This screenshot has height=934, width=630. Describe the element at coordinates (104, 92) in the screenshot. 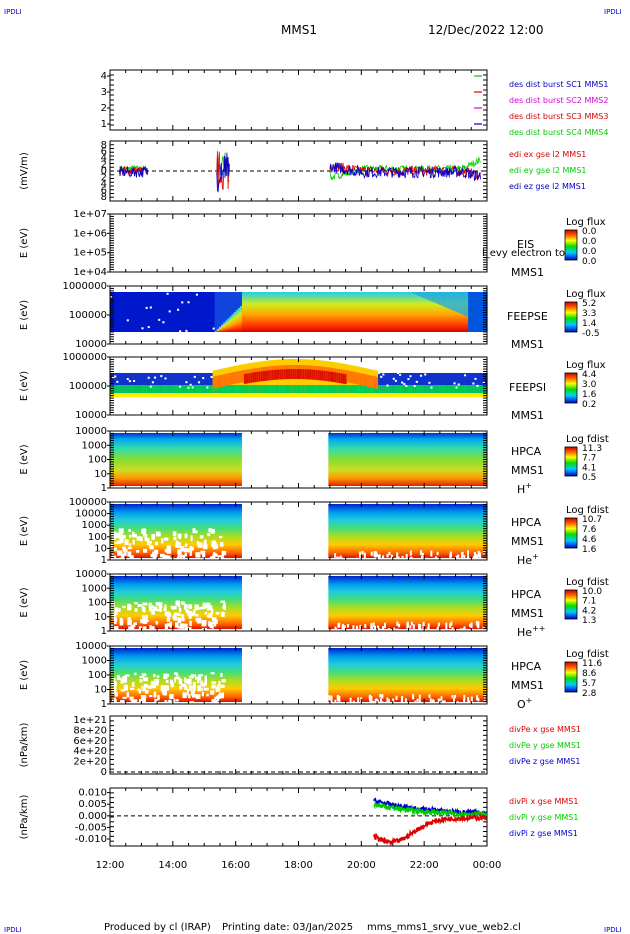

I see `y-tick-label: 3` at that location.